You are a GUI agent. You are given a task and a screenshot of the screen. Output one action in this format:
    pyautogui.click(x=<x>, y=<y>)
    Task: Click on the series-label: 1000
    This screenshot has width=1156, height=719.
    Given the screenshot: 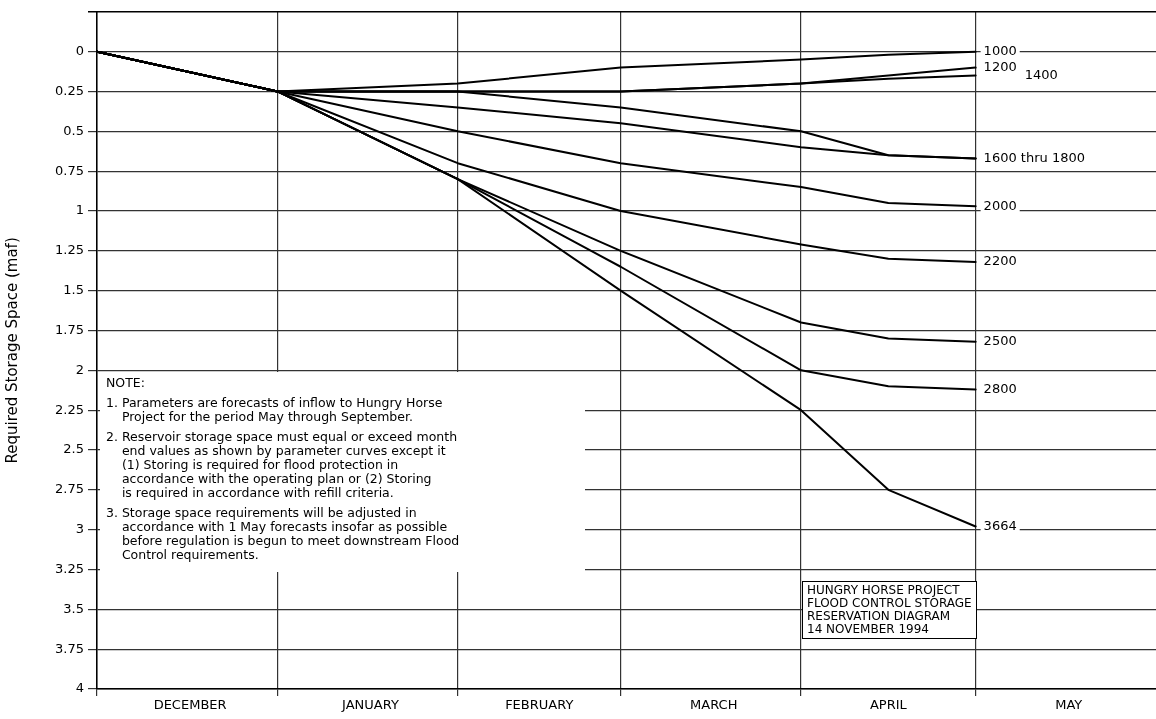 What is the action you would take?
    pyautogui.click(x=1000, y=51)
    